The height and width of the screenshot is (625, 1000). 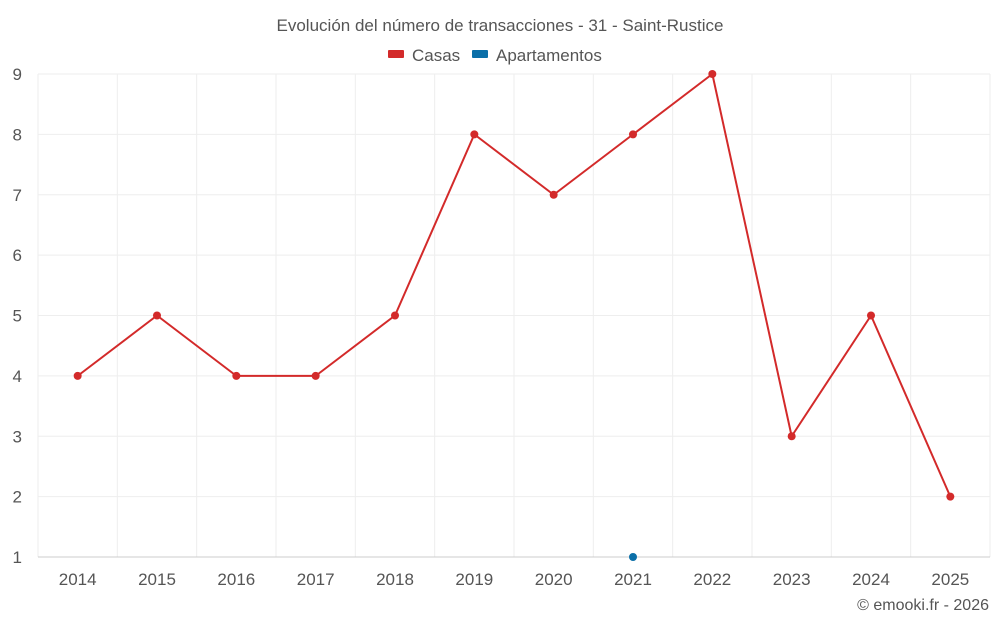 What do you see at coordinates (436, 55) in the screenshot?
I see `legend-label-casas: Casas` at bounding box center [436, 55].